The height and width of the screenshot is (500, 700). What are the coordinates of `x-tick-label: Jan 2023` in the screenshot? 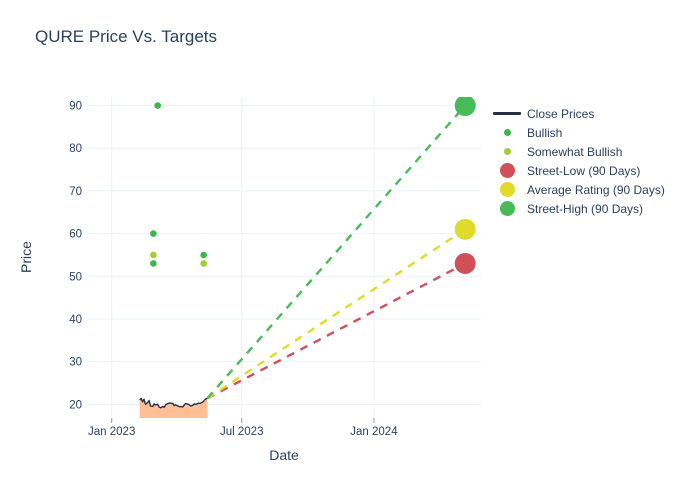 It's located at (111, 432).